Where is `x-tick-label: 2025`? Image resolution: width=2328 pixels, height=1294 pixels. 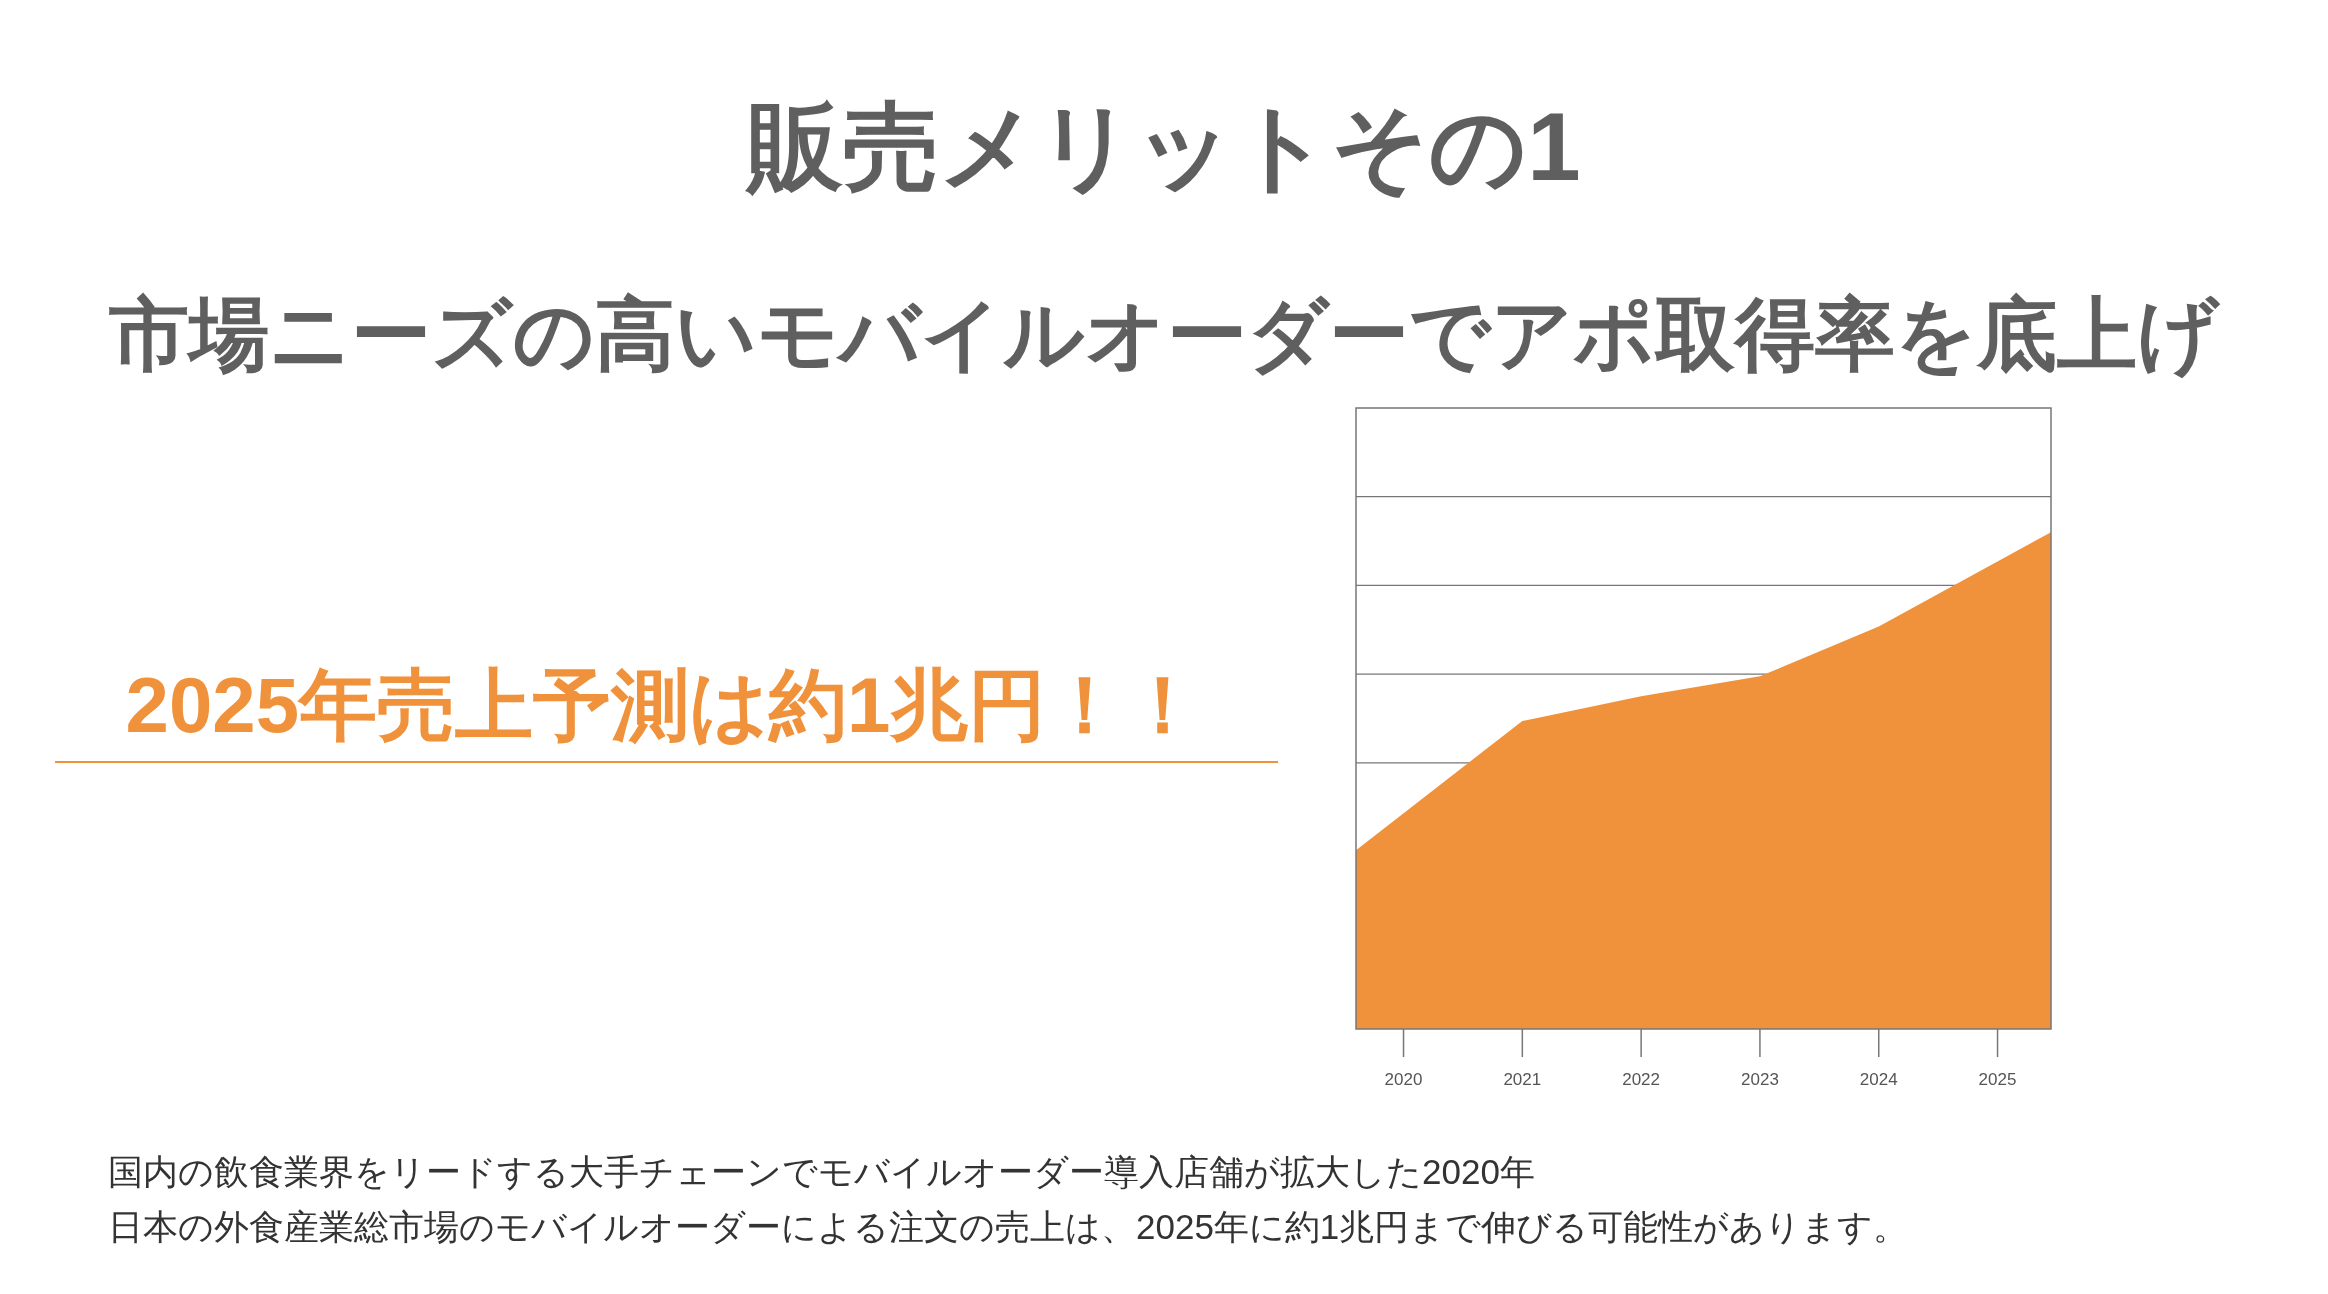 x-tick-label: 2025 is located at coordinates (1997, 1079).